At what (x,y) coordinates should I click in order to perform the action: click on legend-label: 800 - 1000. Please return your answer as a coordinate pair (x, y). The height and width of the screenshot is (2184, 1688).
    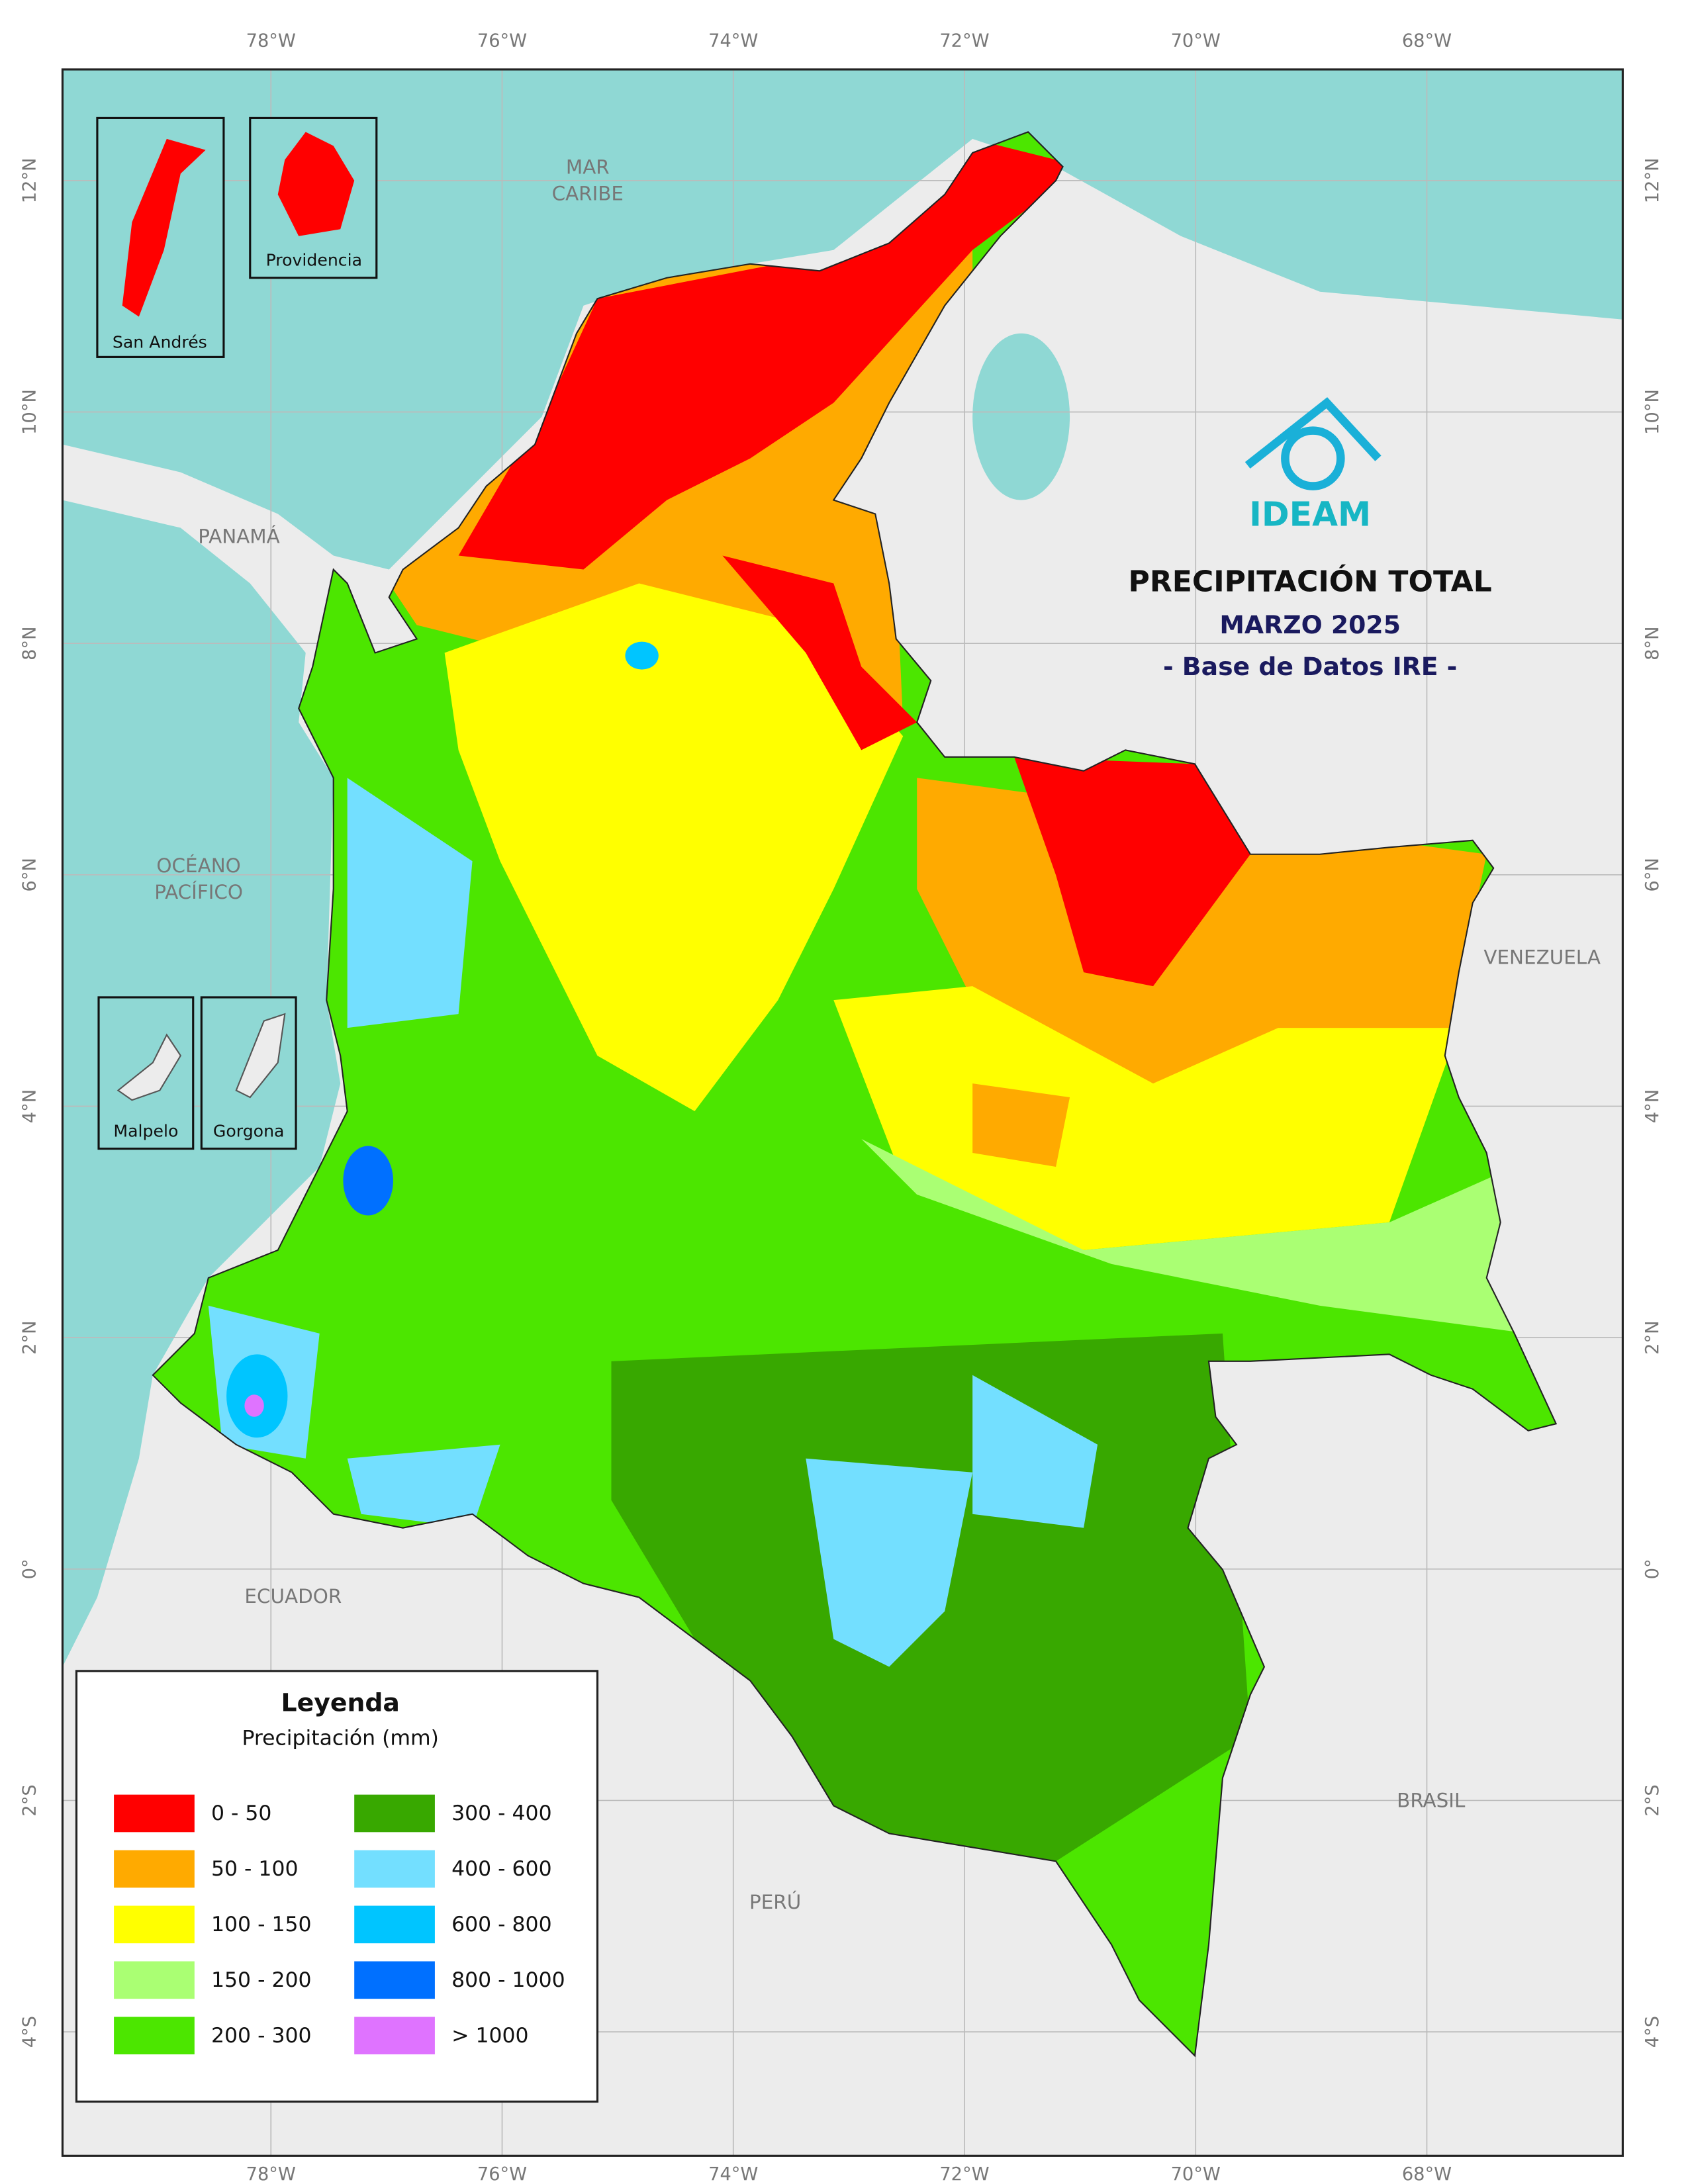
    Looking at the image, I should click on (508, 1980).